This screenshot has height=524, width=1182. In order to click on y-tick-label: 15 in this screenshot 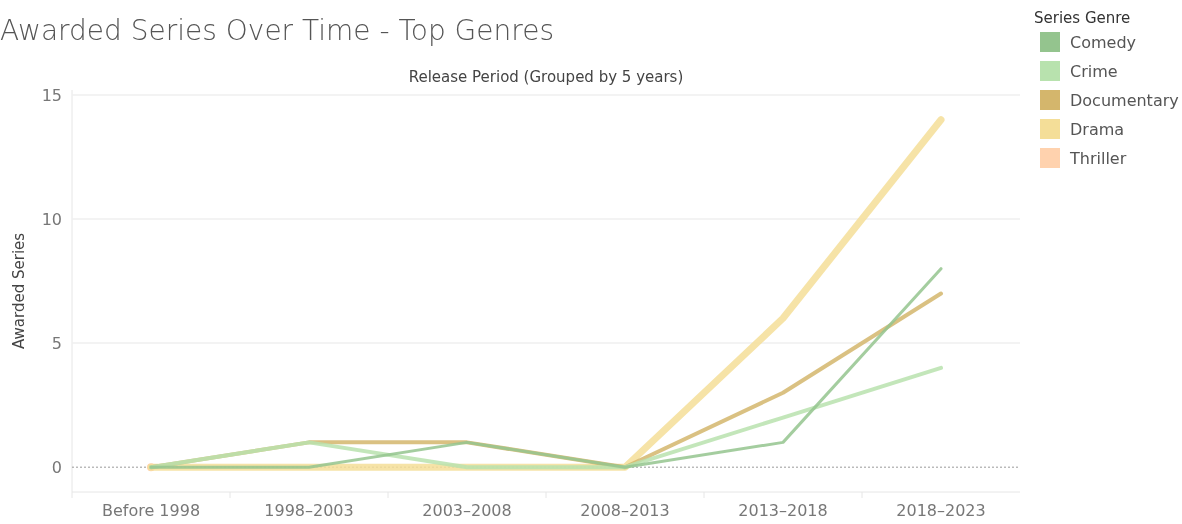, I will do `click(51, 95)`.